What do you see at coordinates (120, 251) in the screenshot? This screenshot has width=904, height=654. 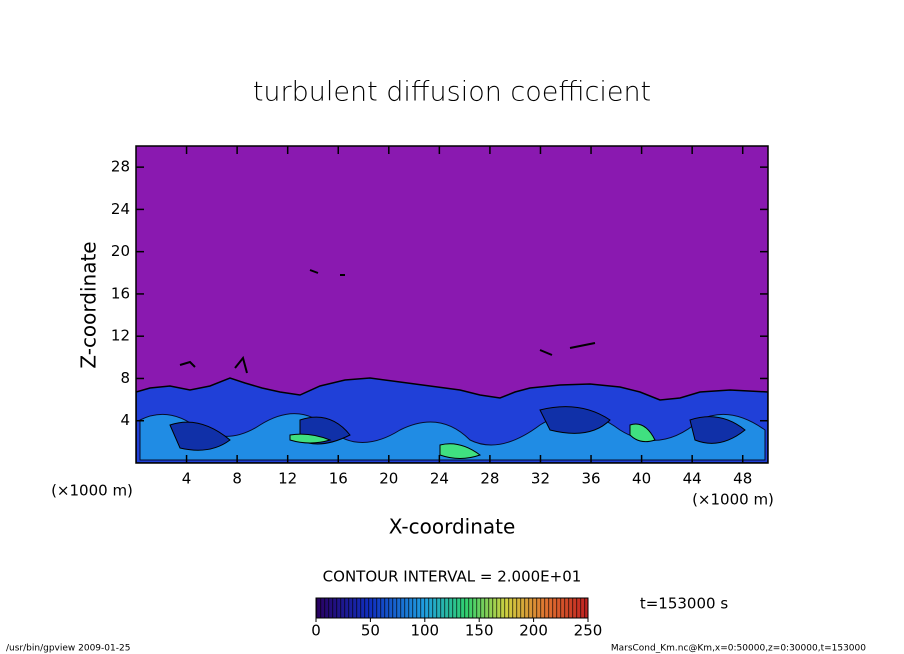 I see `y-tick-label: 20` at bounding box center [120, 251].